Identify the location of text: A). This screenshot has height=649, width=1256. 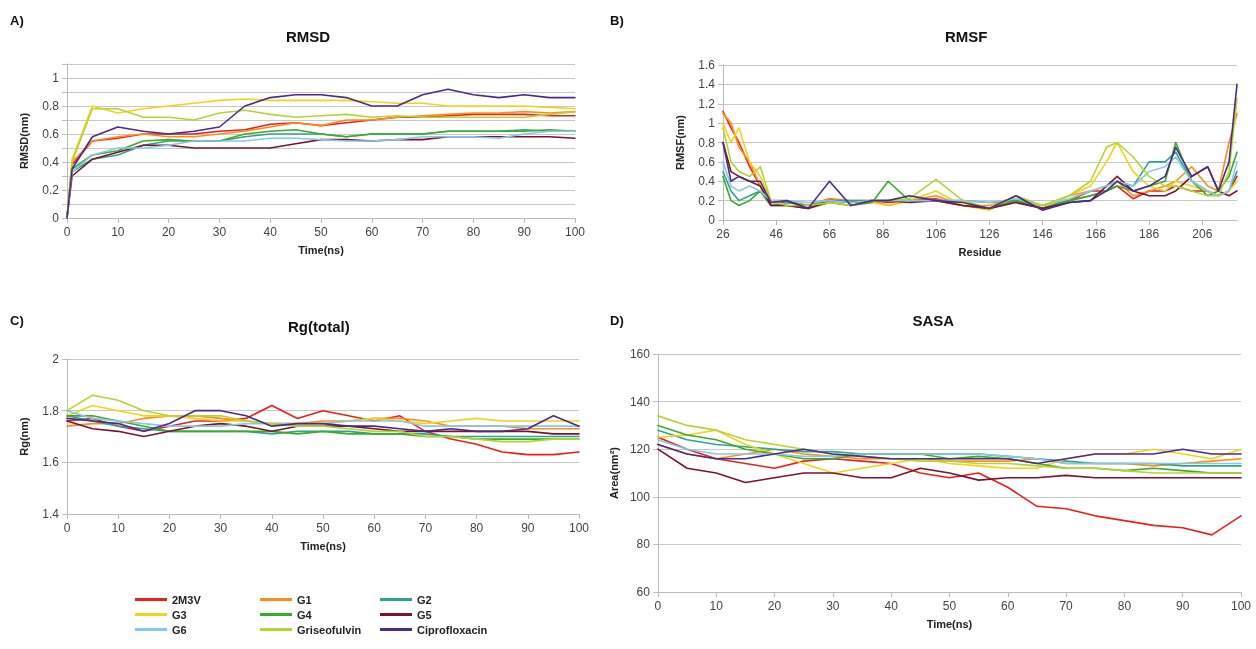
(17, 20).